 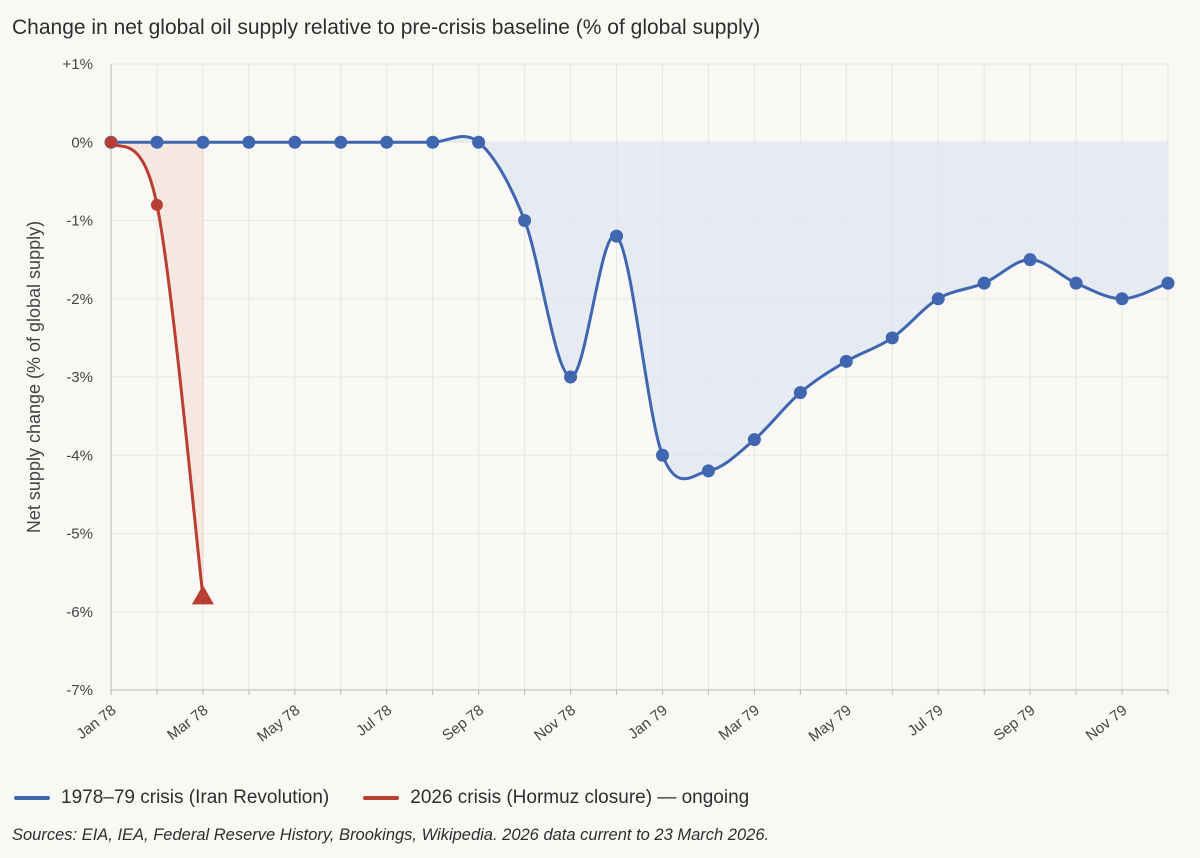 I want to click on y-axis-title: Net supply change (% of global supply), so click(x=34, y=377).